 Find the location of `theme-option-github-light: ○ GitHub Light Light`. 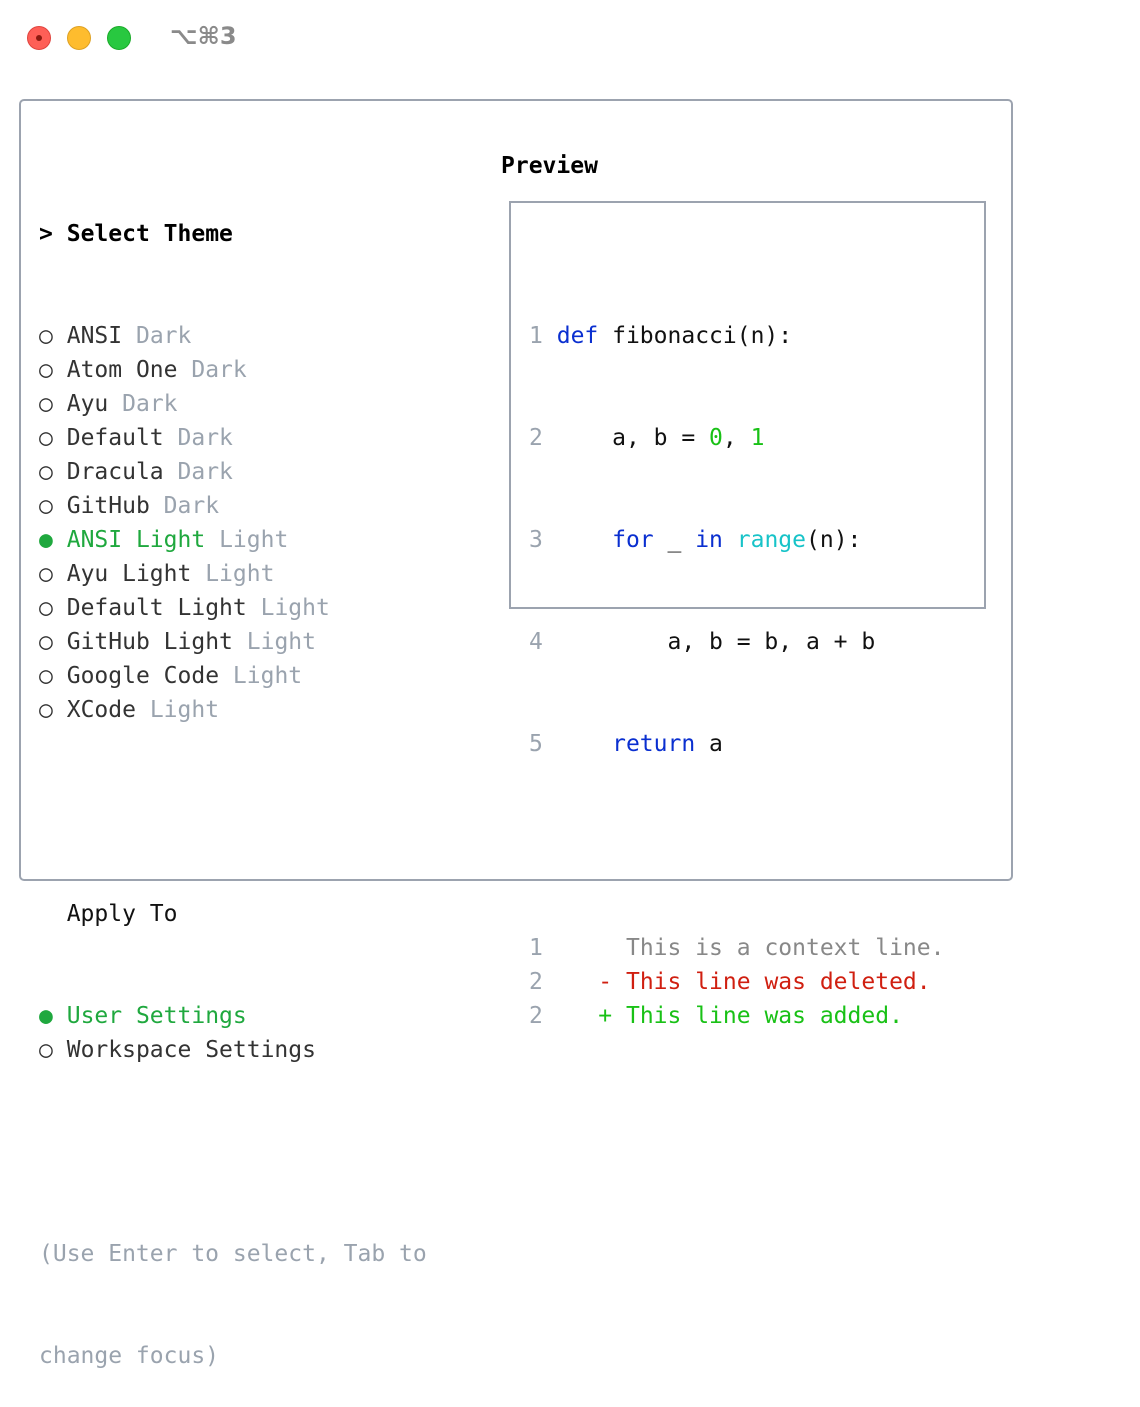

theme-option-github-light: ○ GitHub Light Light is located at coordinates (233, 642).